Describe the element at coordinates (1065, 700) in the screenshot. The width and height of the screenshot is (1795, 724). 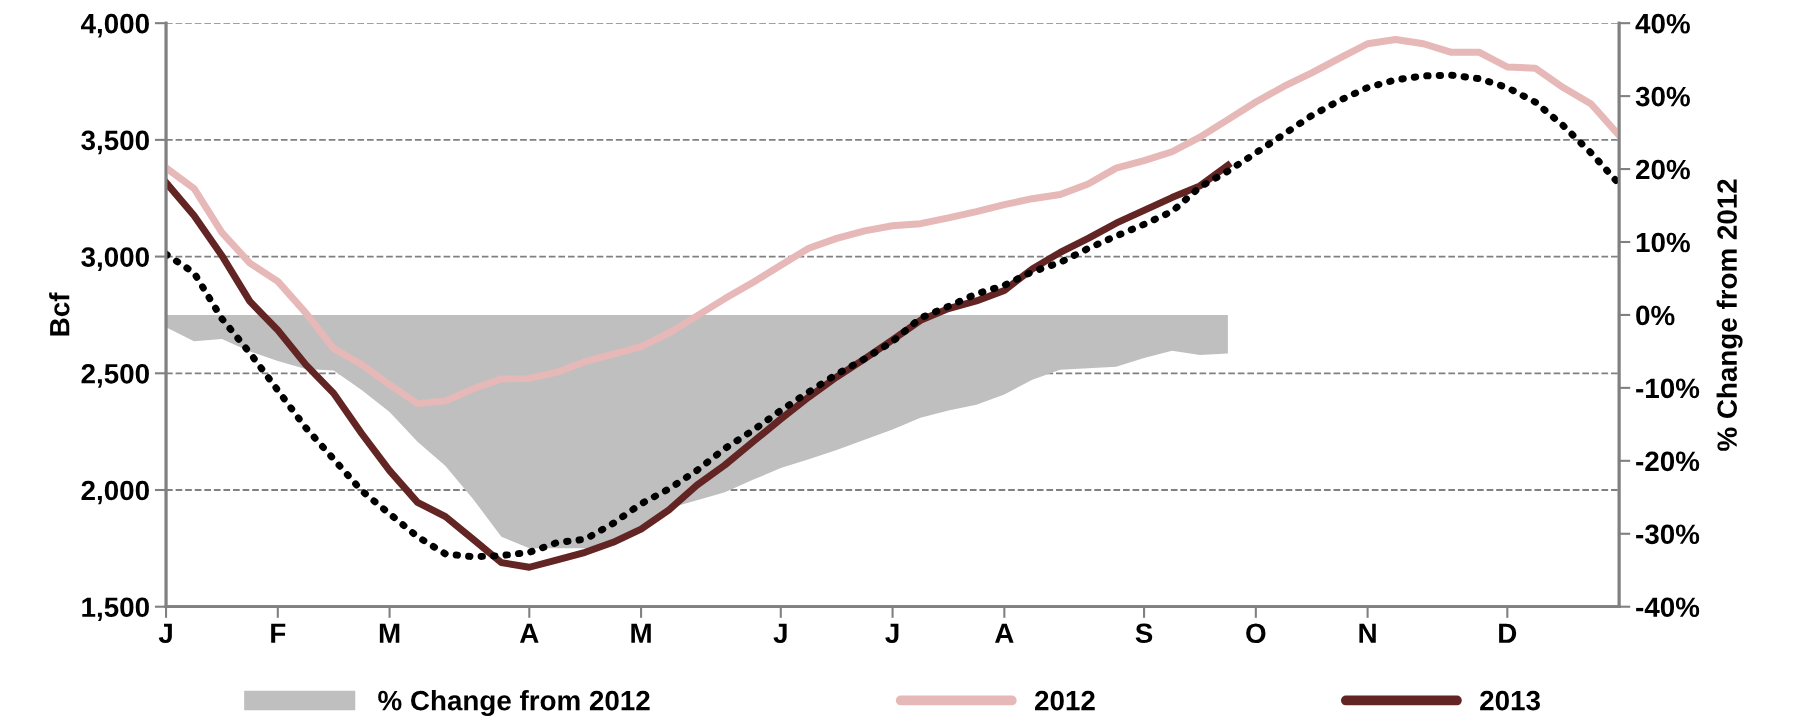
I see `legend-label: 2012` at that location.